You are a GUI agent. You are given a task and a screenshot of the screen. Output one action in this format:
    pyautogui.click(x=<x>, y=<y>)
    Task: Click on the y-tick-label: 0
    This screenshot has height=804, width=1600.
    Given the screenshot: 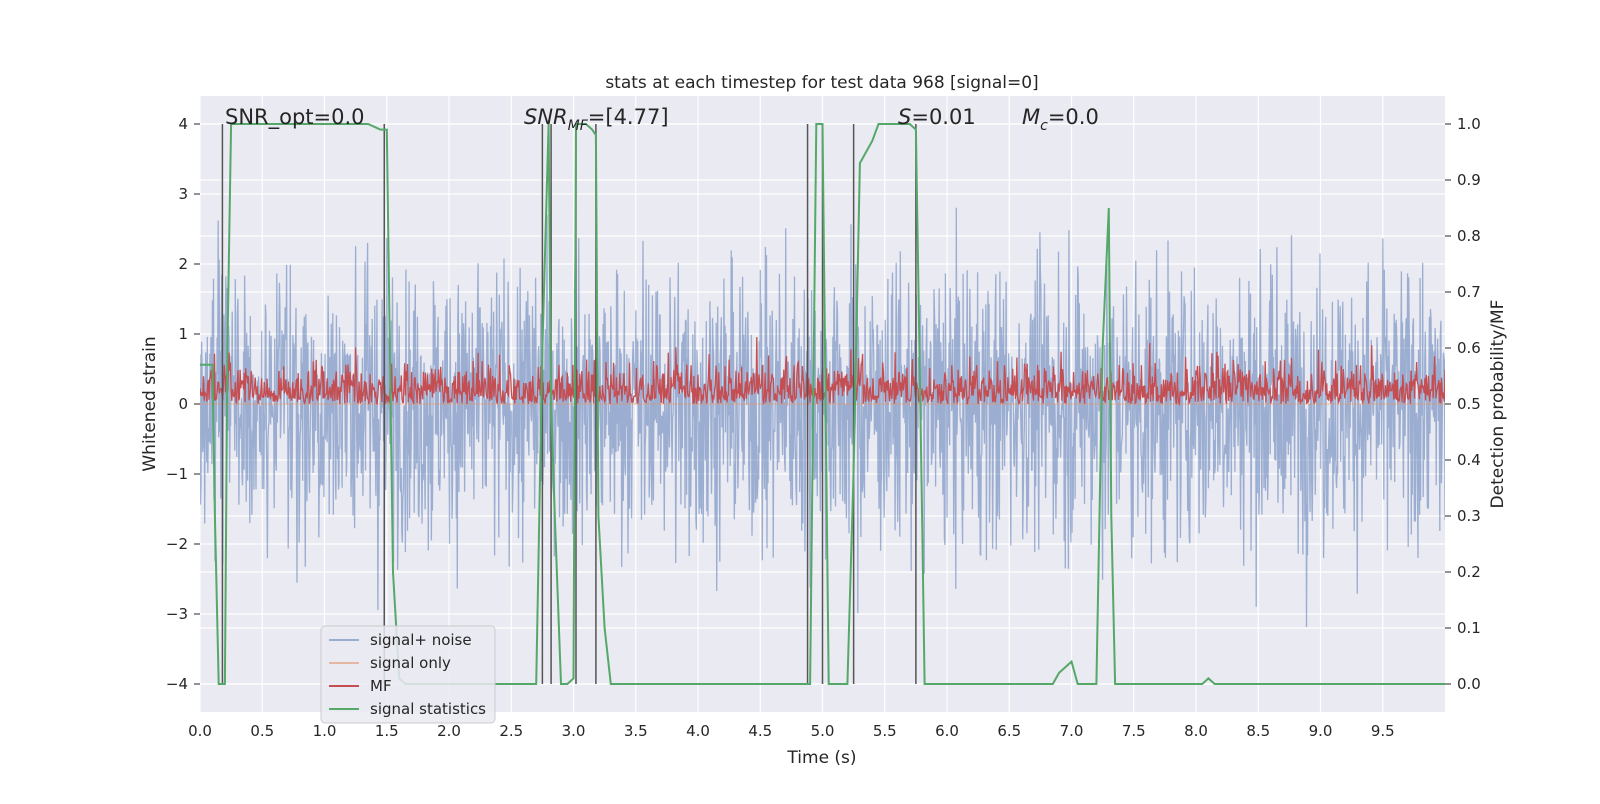 What is the action you would take?
    pyautogui.click(x=183, y=404)
    